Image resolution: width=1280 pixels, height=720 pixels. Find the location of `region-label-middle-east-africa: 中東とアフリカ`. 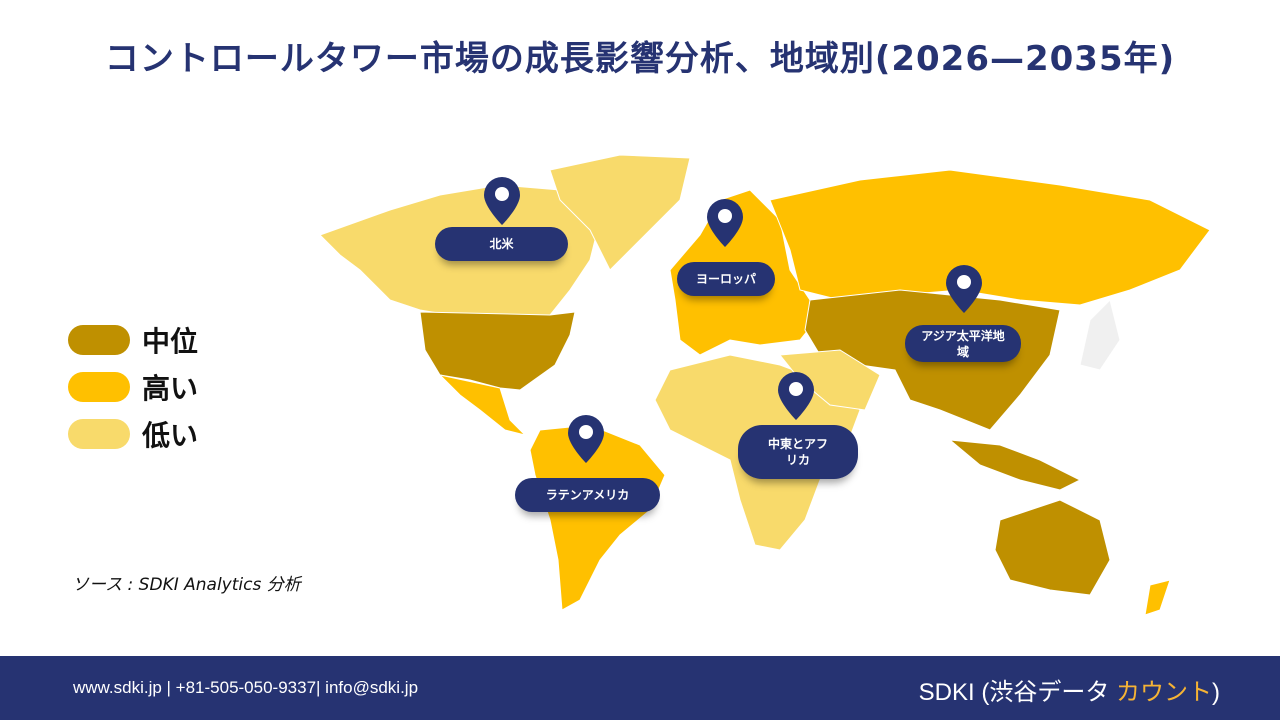

region-label-middle-east-africa: 中東とアフリカ is located at coordinates (798, 452).